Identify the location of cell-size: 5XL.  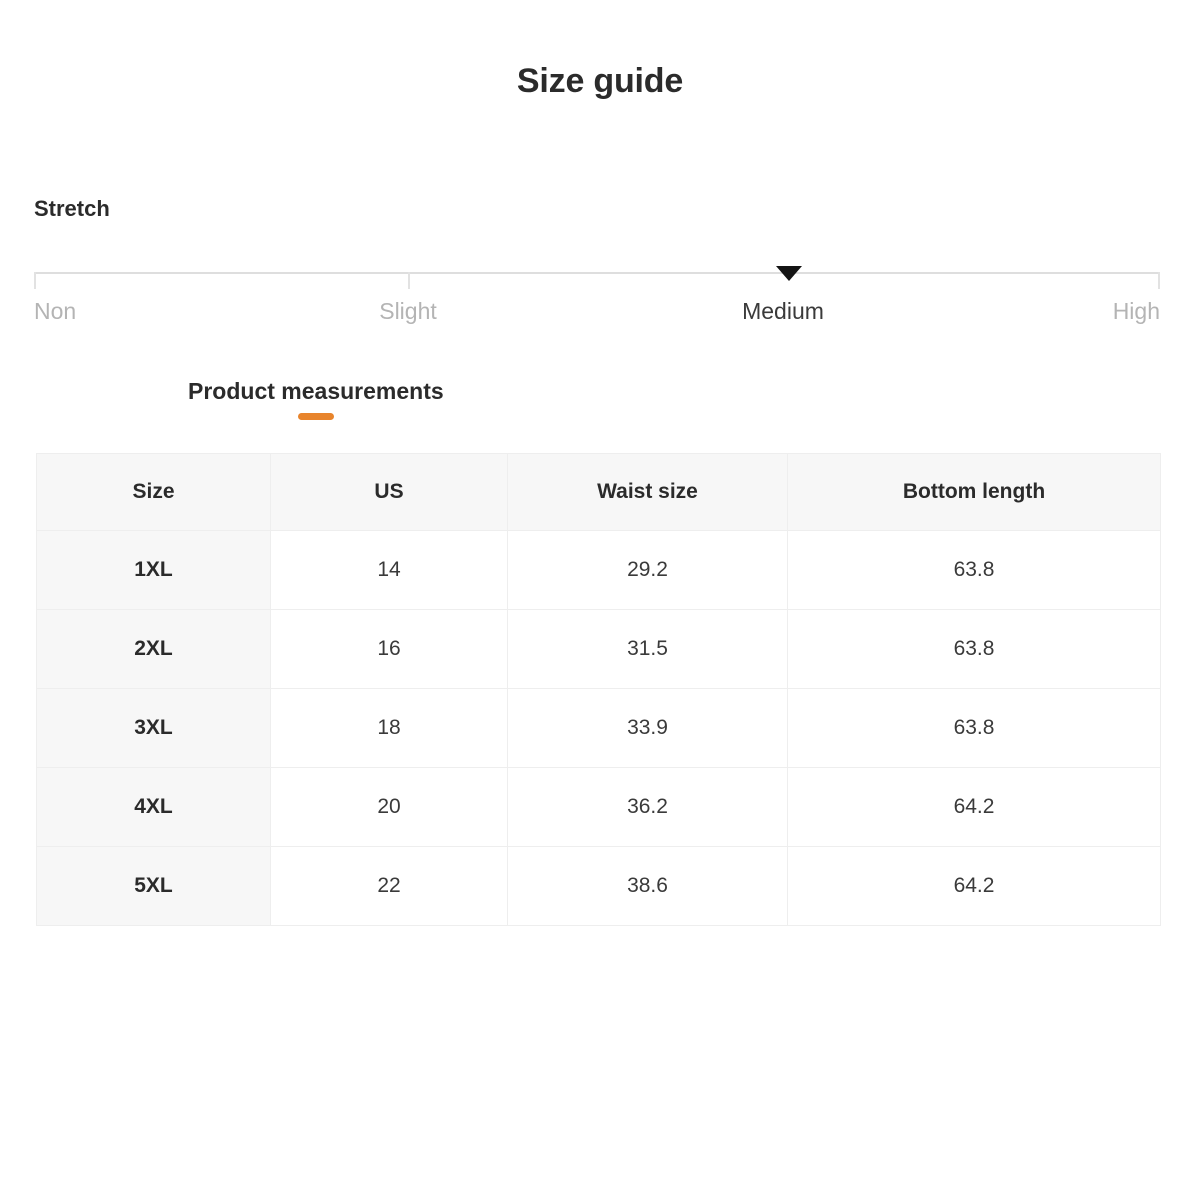
(153, 886).